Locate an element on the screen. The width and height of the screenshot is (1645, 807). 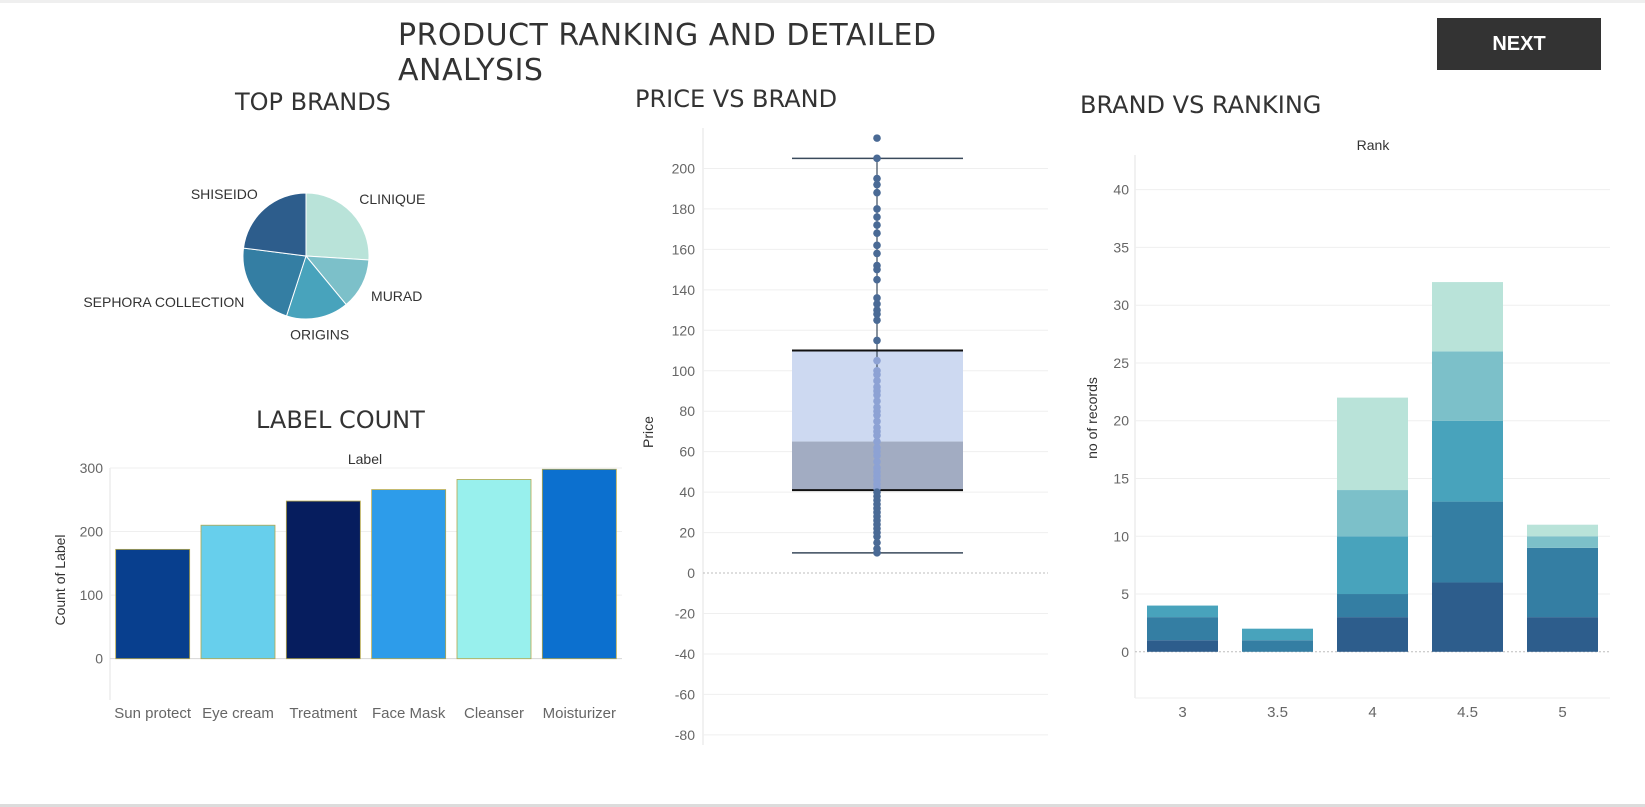
label-count-ytick-0: 0 is located at coordinates (99, 659).